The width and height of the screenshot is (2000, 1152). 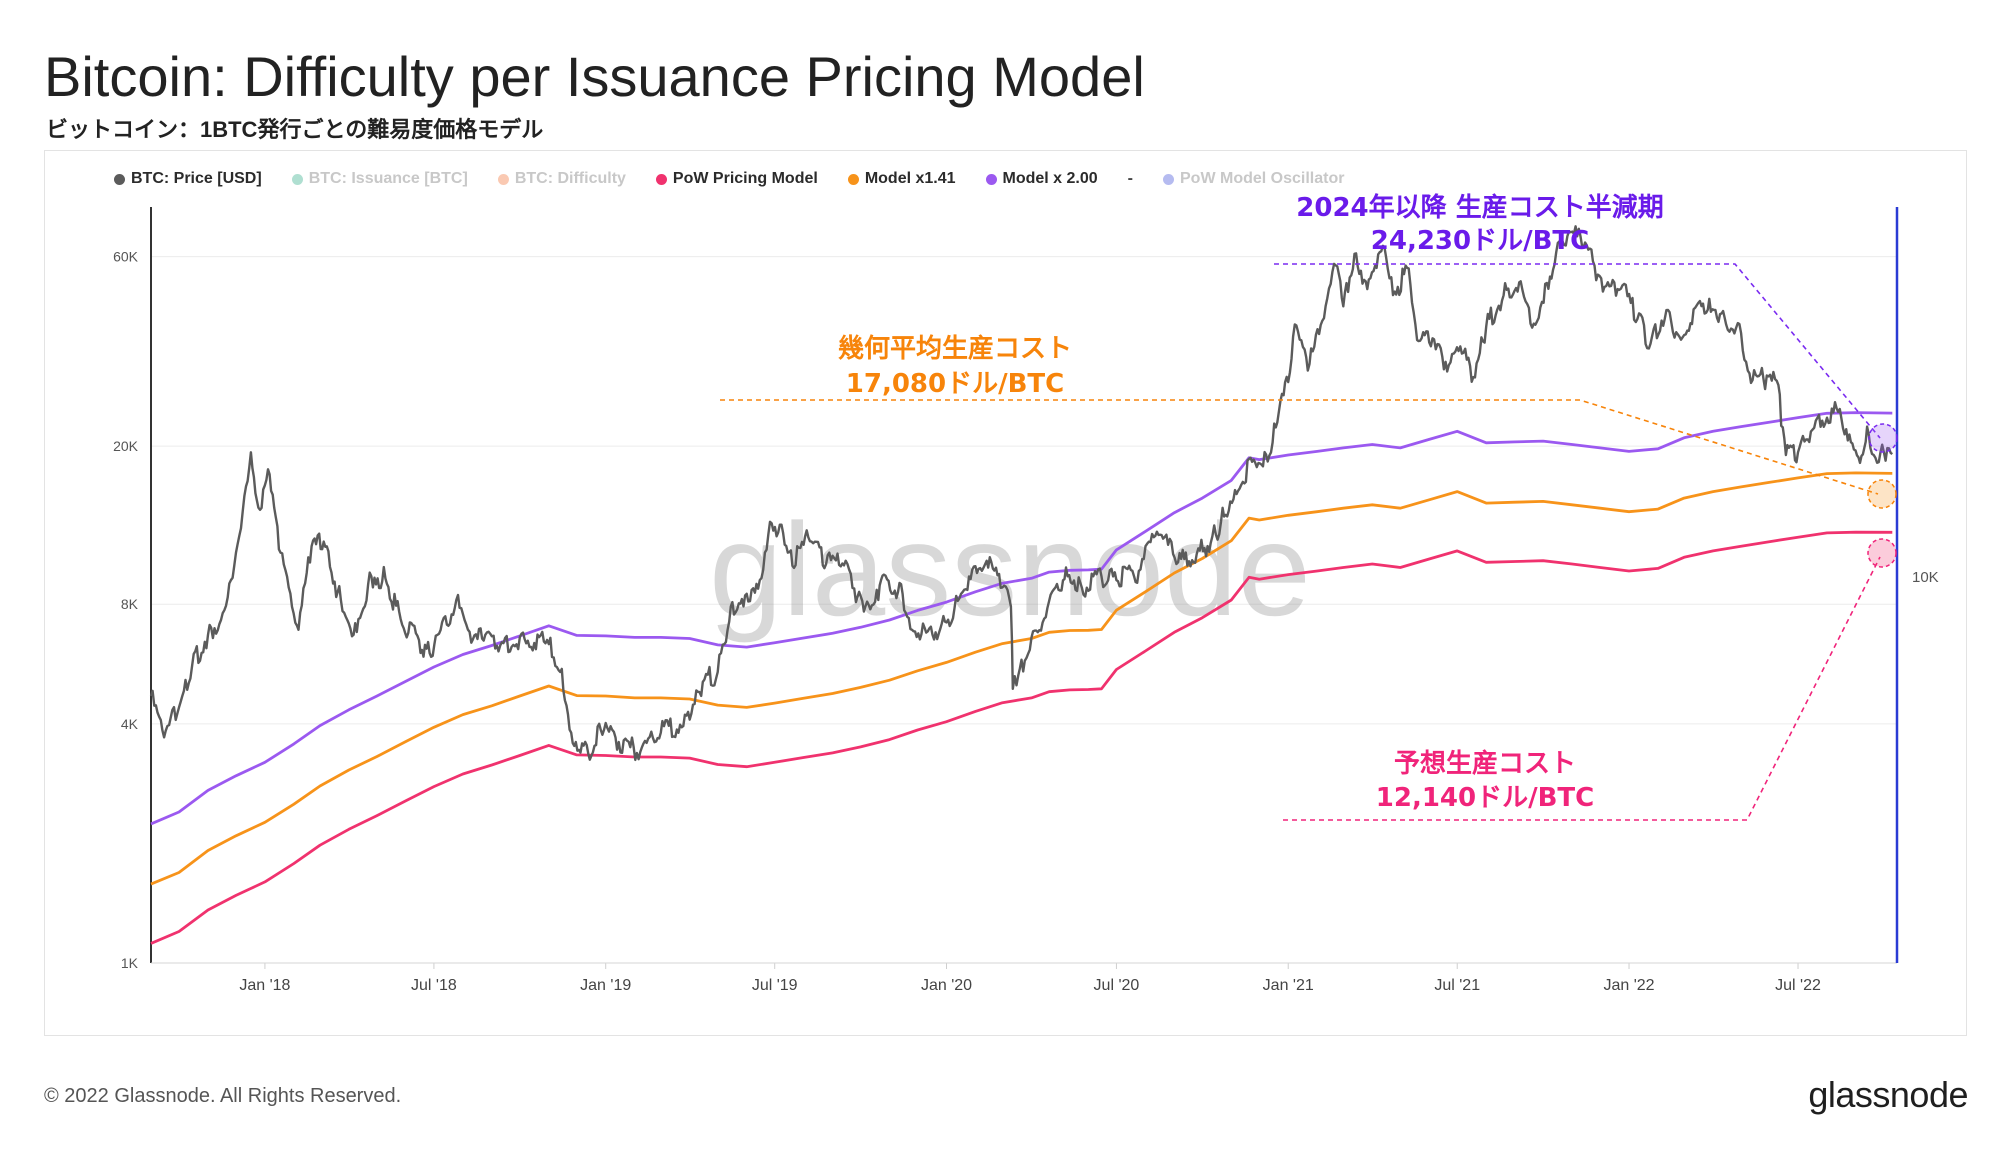 I want to click on watermark-text: glassnode, so click(x=1010, y=569).